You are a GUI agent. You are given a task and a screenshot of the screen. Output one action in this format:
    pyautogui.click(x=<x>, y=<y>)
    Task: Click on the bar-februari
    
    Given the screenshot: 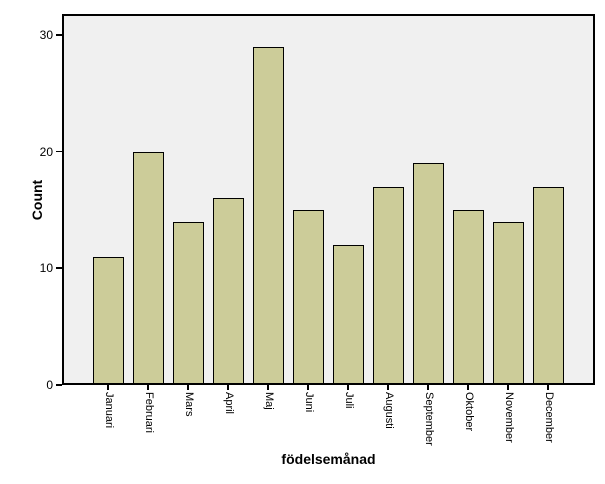 What is the action you would take?
    pyautogui.click(x=148, y=268)
    